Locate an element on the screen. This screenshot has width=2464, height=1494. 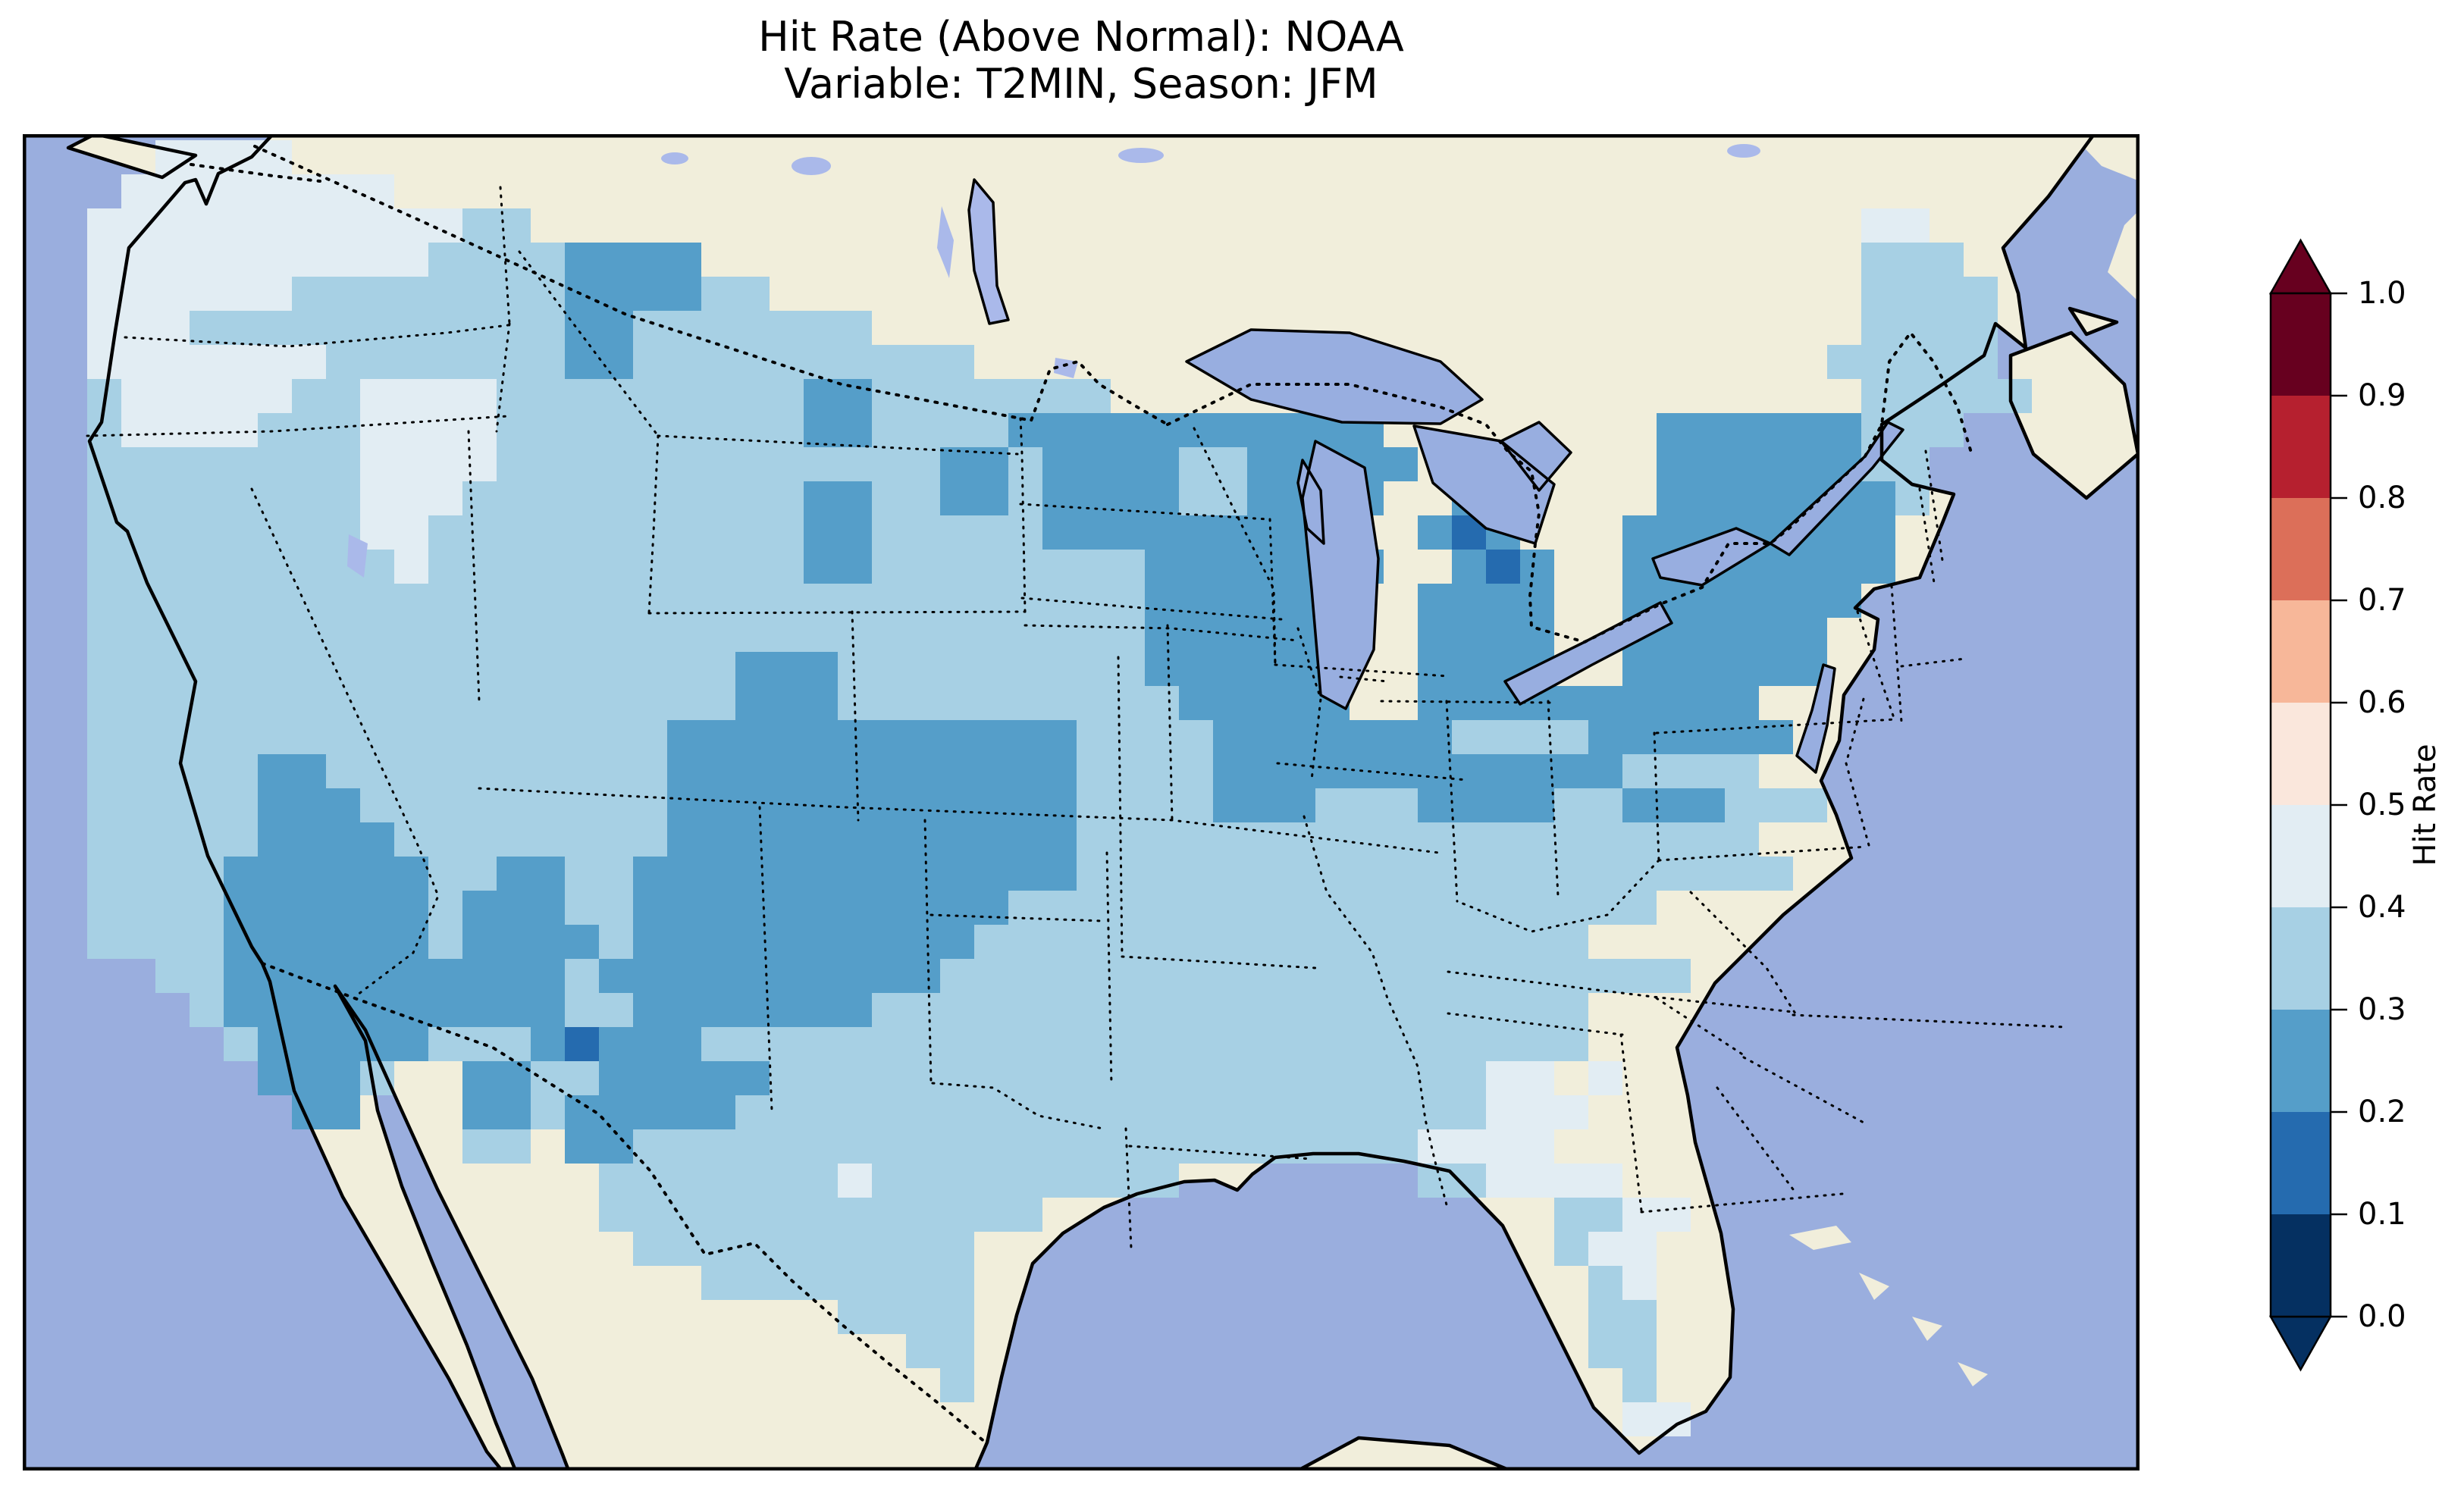
chesapeake-bay-outline is located at coordinates (1816, 718).